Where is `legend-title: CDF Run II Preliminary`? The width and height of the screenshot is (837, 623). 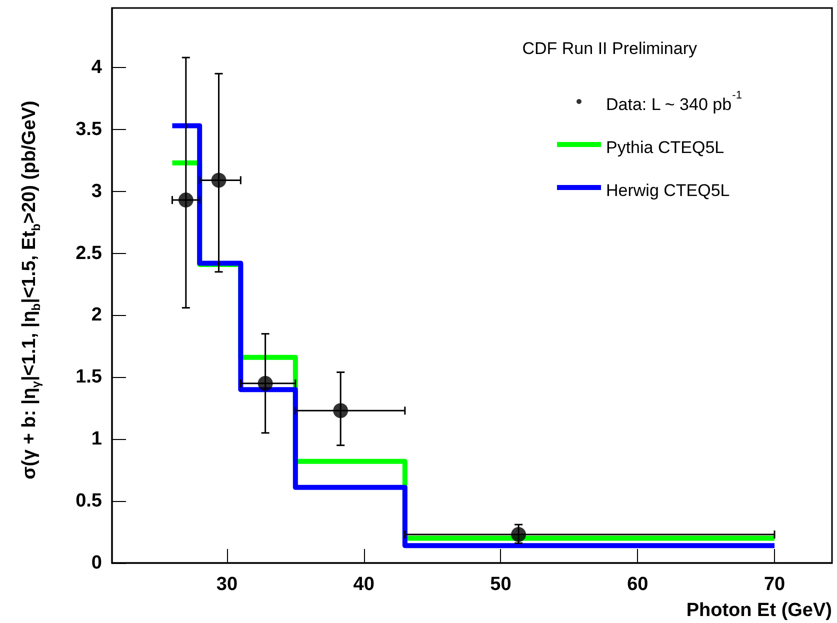 legend-title: CDF Run II Preliminary is located at coordinates (610, 48).